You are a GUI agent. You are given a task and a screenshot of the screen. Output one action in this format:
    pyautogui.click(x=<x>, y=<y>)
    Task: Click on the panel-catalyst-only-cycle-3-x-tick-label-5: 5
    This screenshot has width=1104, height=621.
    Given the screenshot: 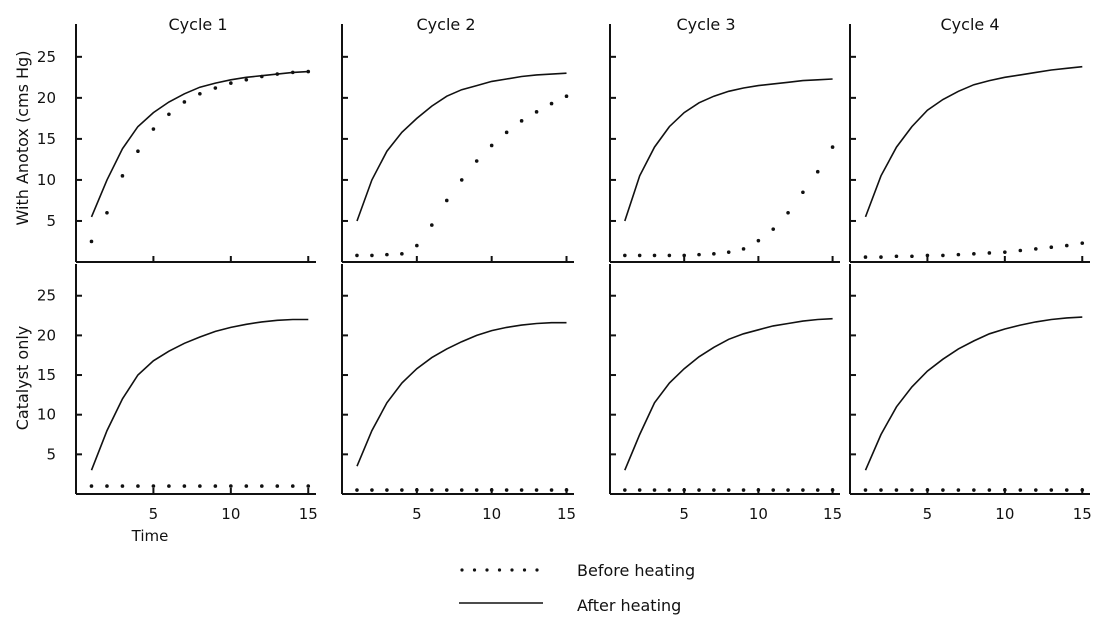 What is the action you would take?
    pyautogui.click(x=684, y=514)
    